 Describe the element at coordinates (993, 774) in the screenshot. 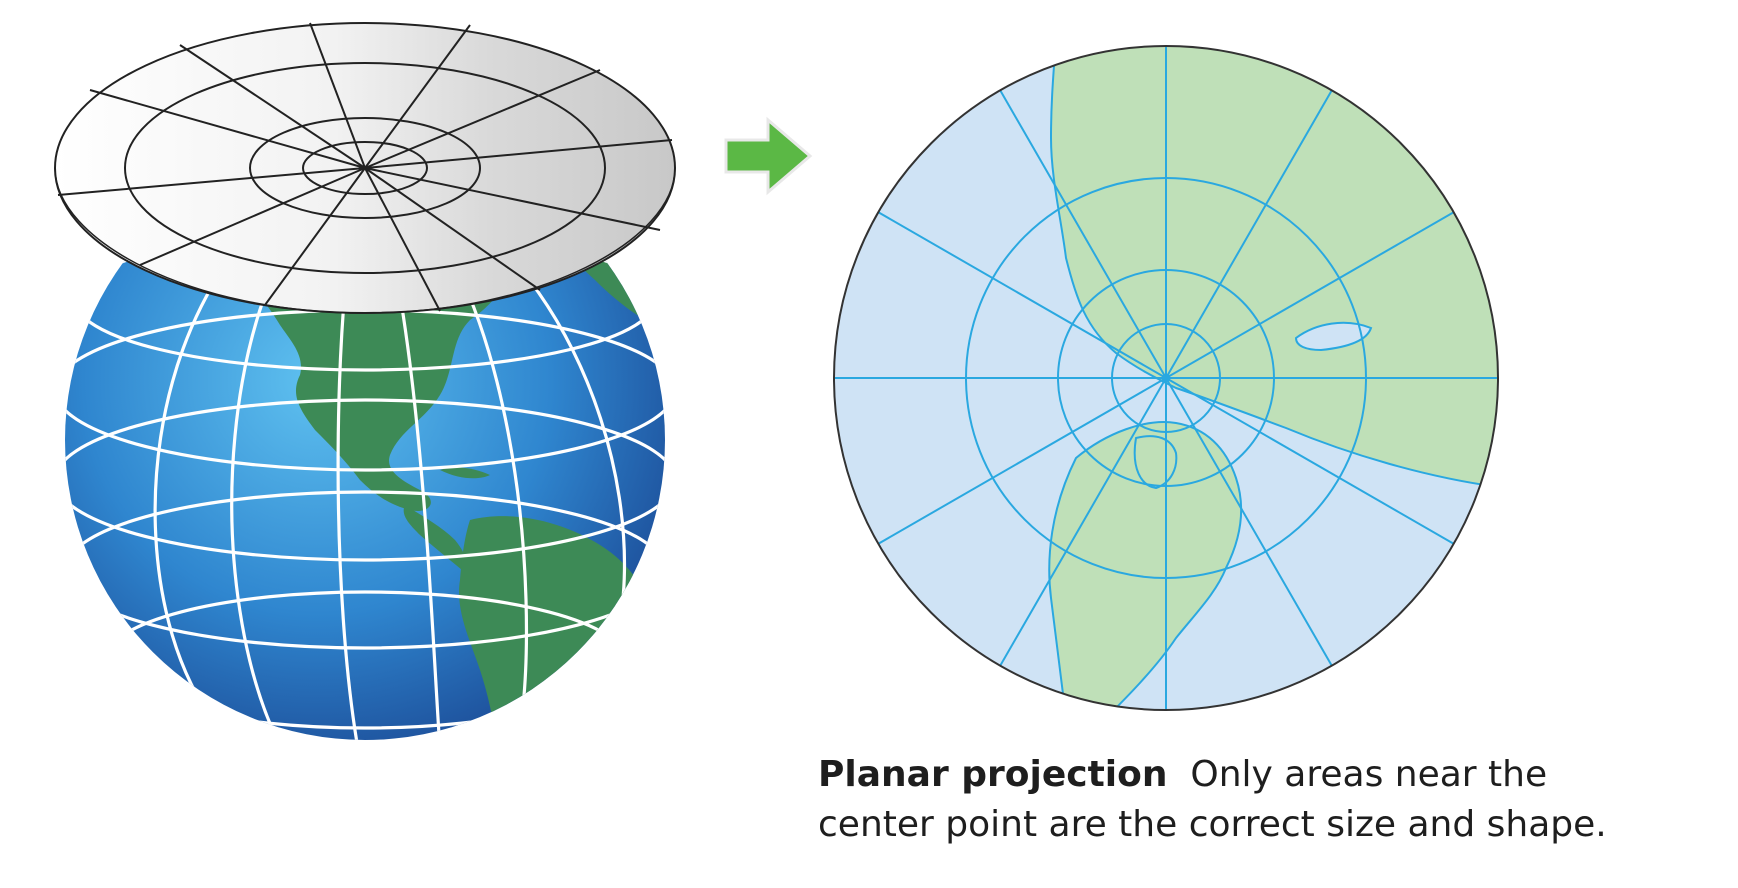

I see `caption-title: Planar projection` at that location.